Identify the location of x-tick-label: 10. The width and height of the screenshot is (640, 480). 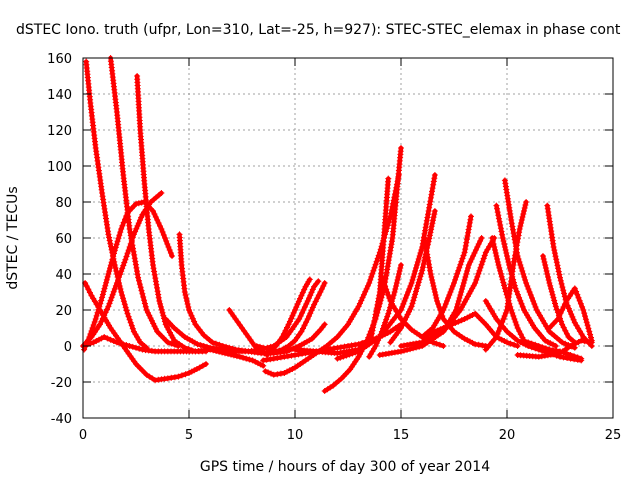
(295, 435).